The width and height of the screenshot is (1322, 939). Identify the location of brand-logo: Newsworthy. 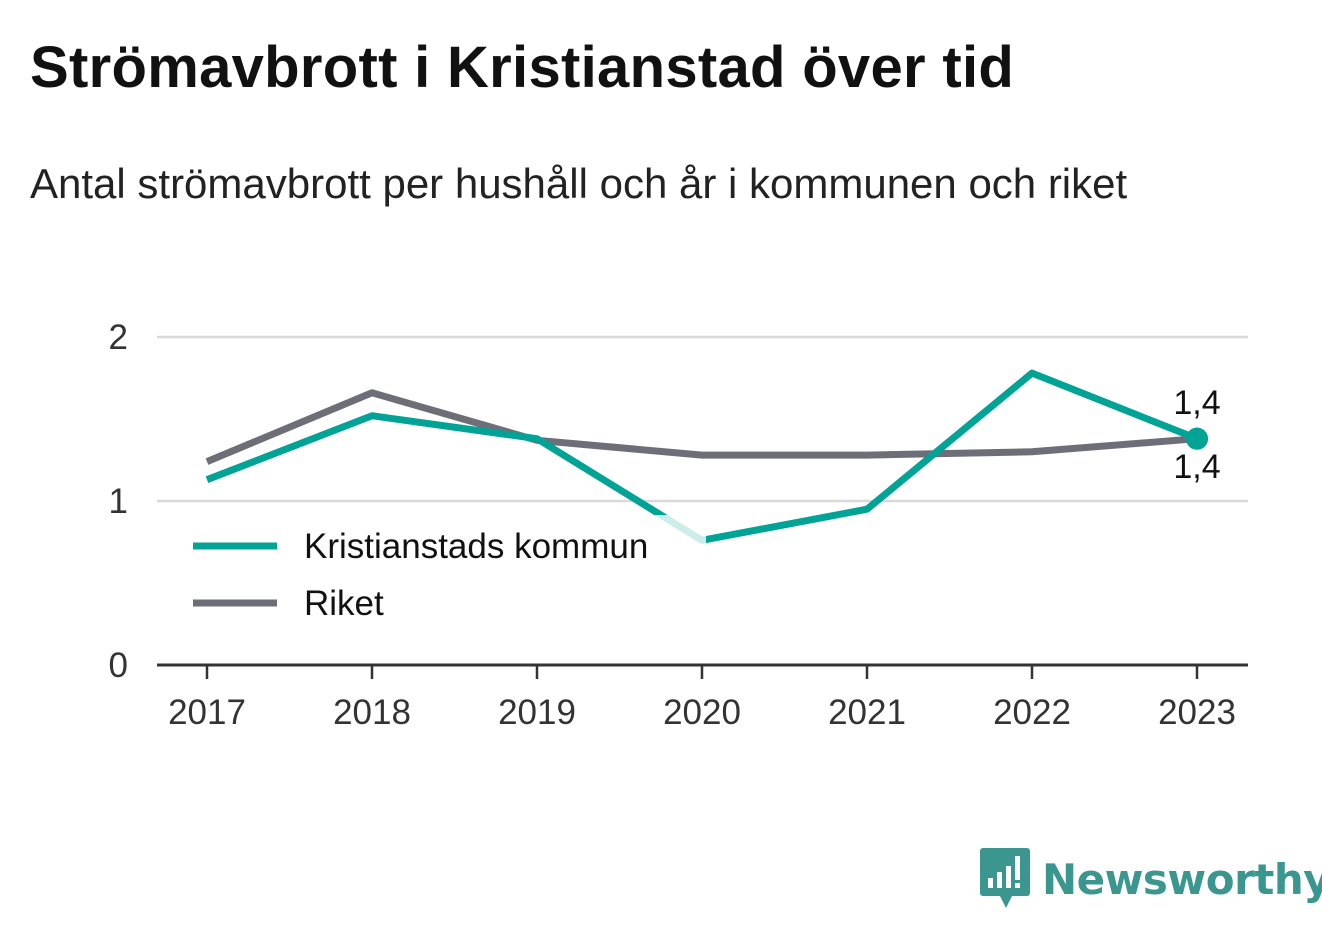
(1151, 879).